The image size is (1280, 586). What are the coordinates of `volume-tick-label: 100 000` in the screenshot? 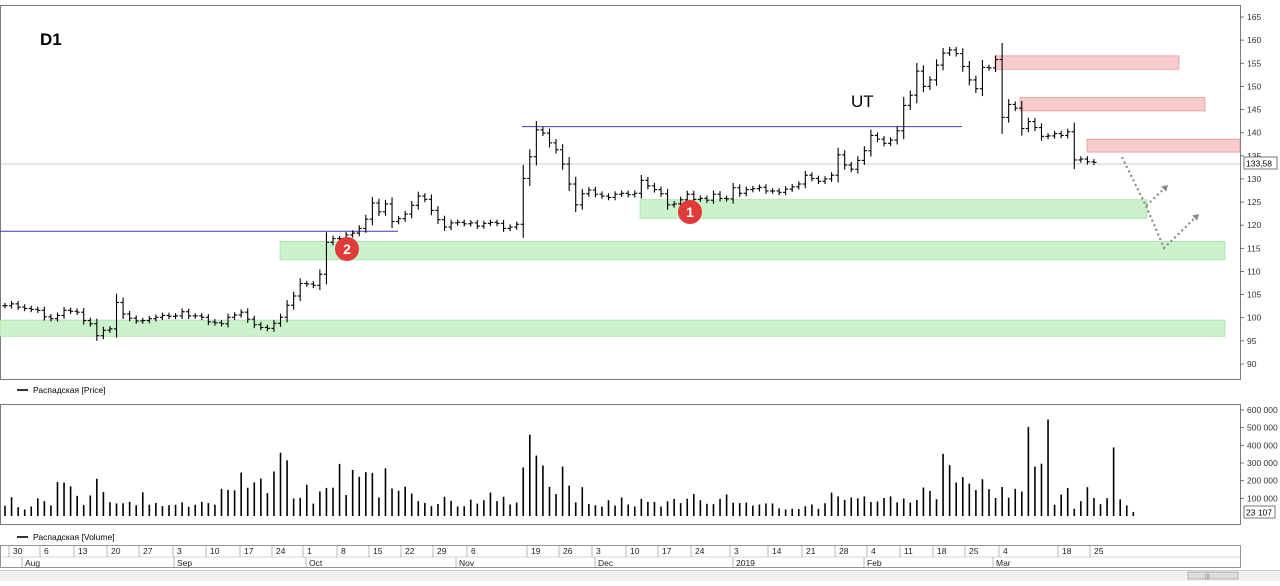 It's located at (1262, 498).